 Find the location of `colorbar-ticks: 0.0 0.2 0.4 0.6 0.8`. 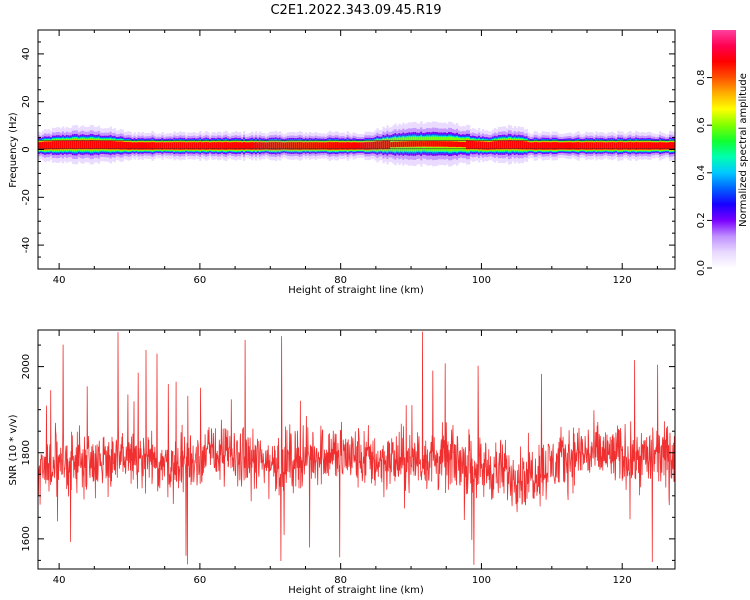

colorbar-ticks: 0.0 0.2 0.4 0.6 0.8 is located at coordinates (704, 173).